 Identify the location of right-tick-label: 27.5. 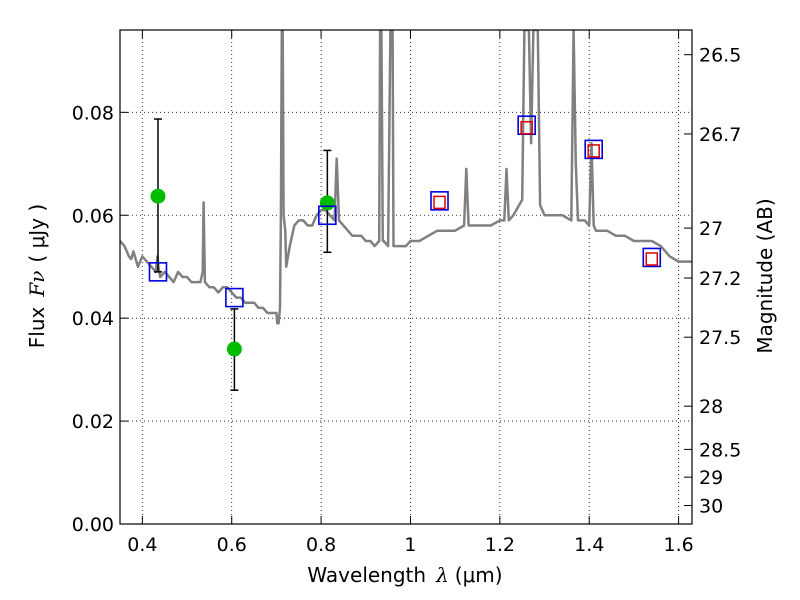
(720, 338).